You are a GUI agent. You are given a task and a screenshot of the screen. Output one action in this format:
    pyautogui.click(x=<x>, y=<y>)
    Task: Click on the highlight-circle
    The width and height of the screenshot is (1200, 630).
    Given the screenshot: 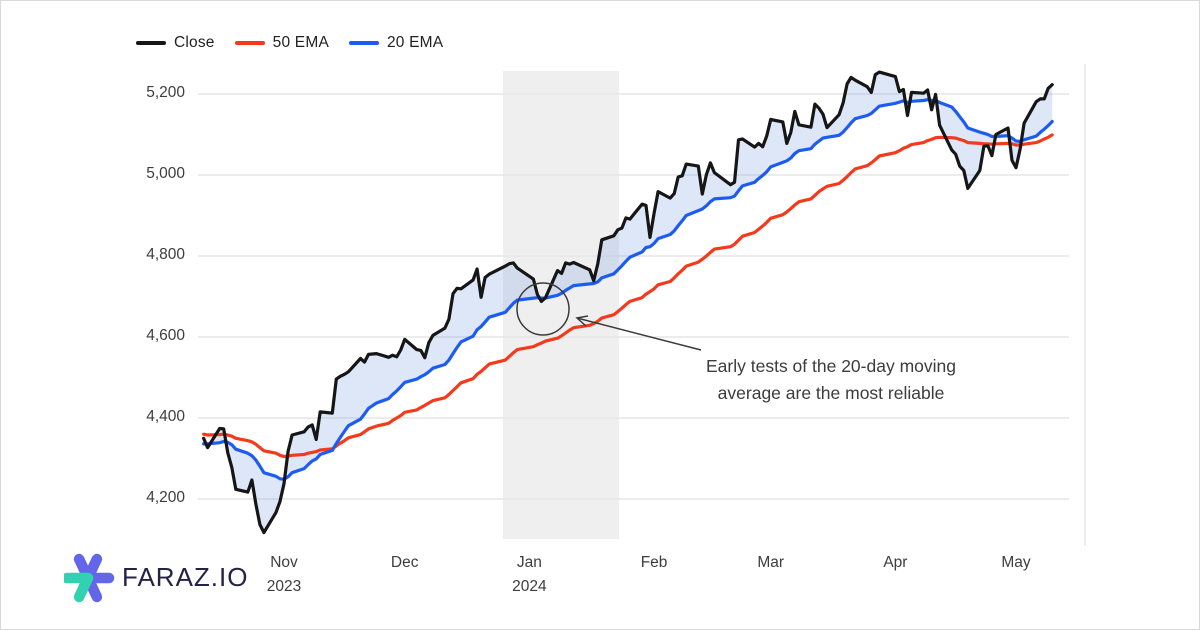 What is the action you would take?
    pyautogui.click(x=543, y=309)
    